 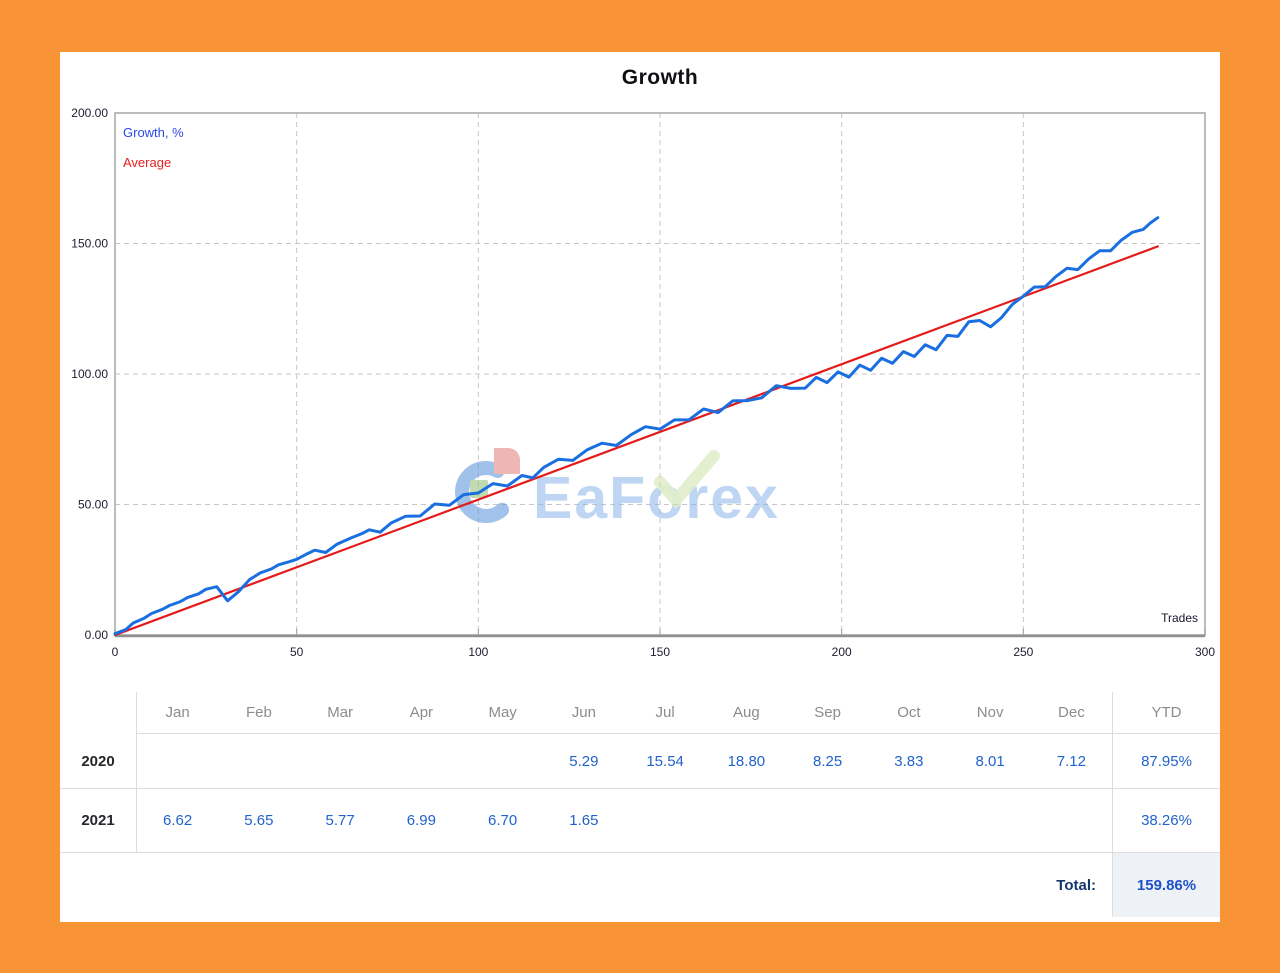 What do you see at coordinates (340, 713) in the screenshot?
I see `month-column-header: Mar` at bounding box center [340, 713].